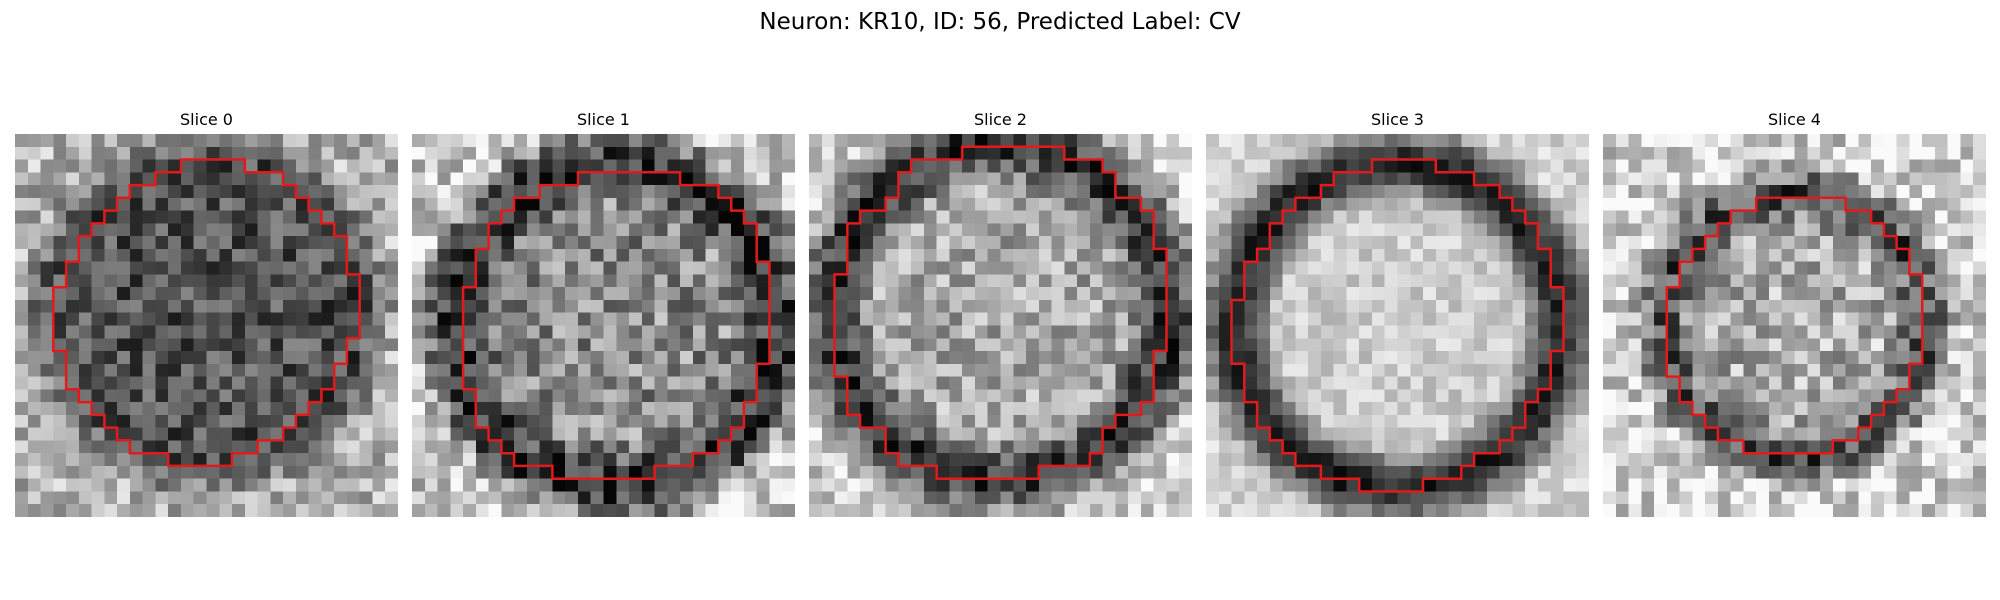  What do you see at coordinates (1794, 119) in the screenshot?
I see `slice-title: Slice 4` at bounding box center [1794, 119].